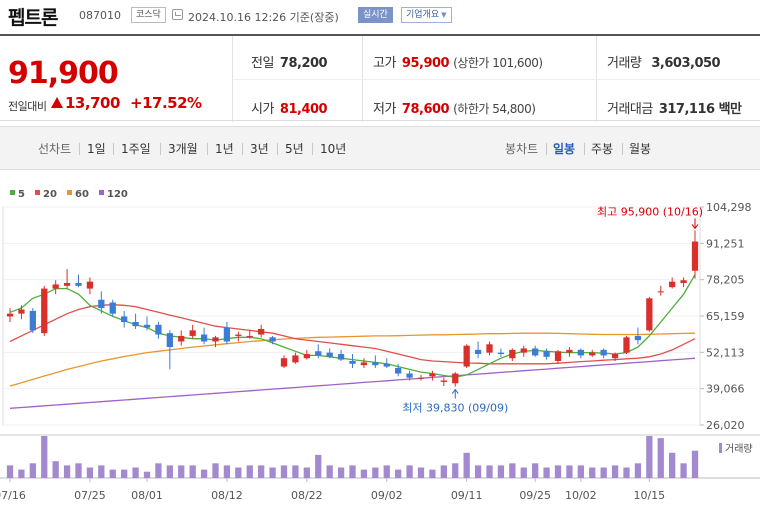  I want to click on daily-candle-button: 일봉, so click(564, 149).